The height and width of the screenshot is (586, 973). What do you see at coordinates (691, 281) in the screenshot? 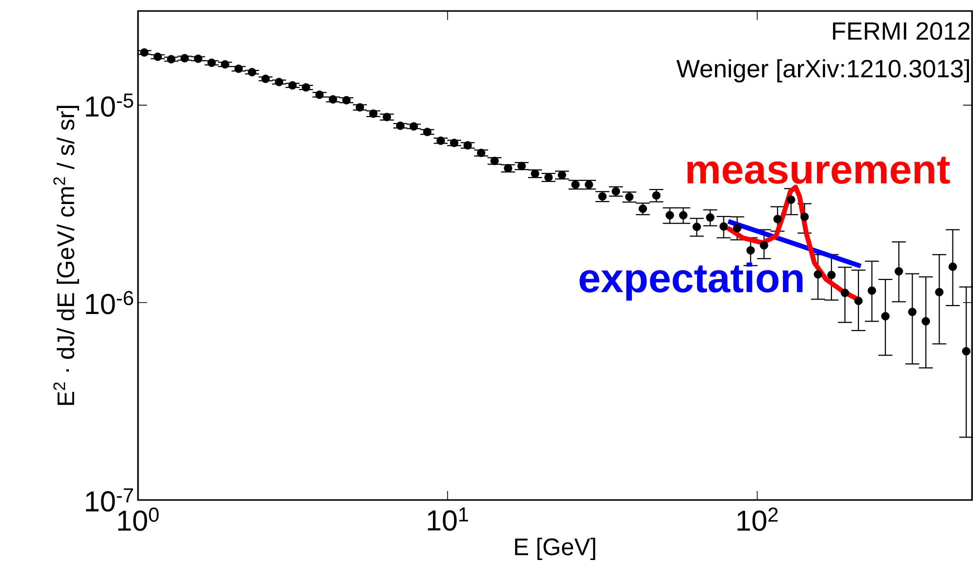
I see `series-label: expectation` at bounding box center [691, 281].